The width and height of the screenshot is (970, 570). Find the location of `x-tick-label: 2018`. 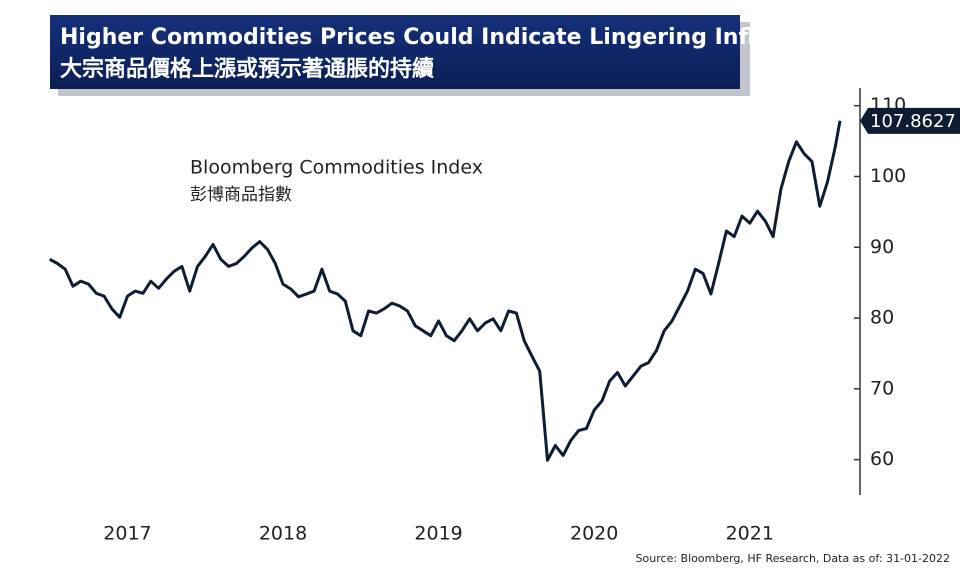

x-tick-label: 2018 is located at coordinates (283, 534).